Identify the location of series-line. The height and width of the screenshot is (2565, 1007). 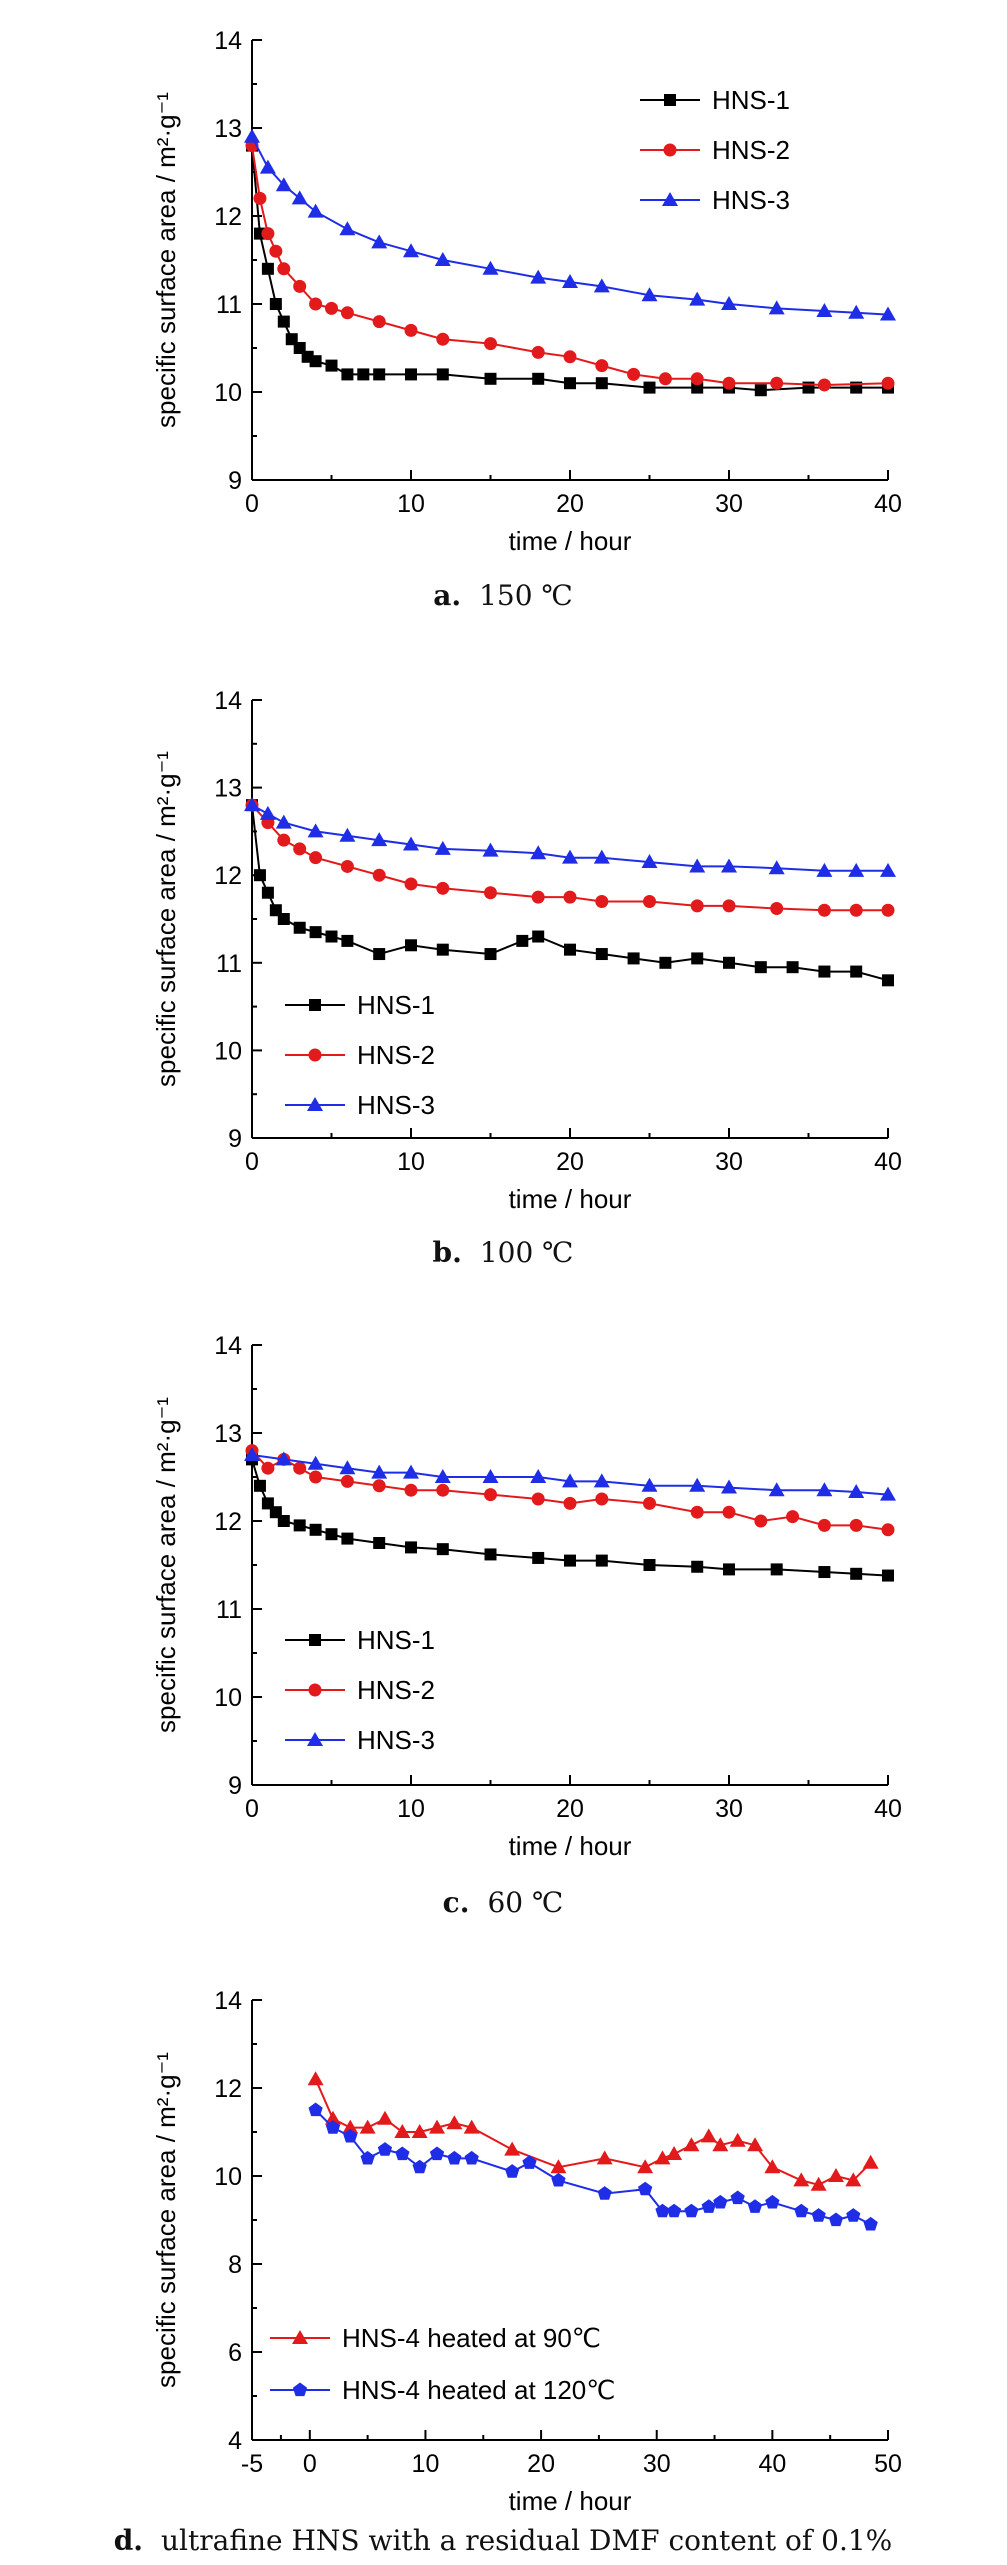
(570, 1475).